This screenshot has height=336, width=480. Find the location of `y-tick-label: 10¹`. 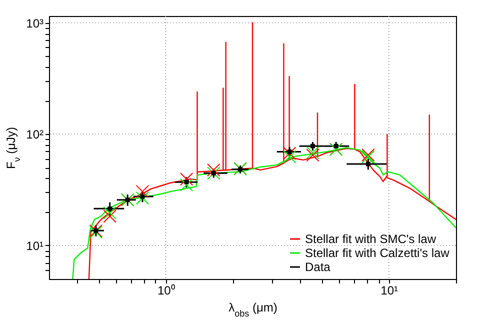

y-tick-label: 10¹ is located at coordinates (35, 245).